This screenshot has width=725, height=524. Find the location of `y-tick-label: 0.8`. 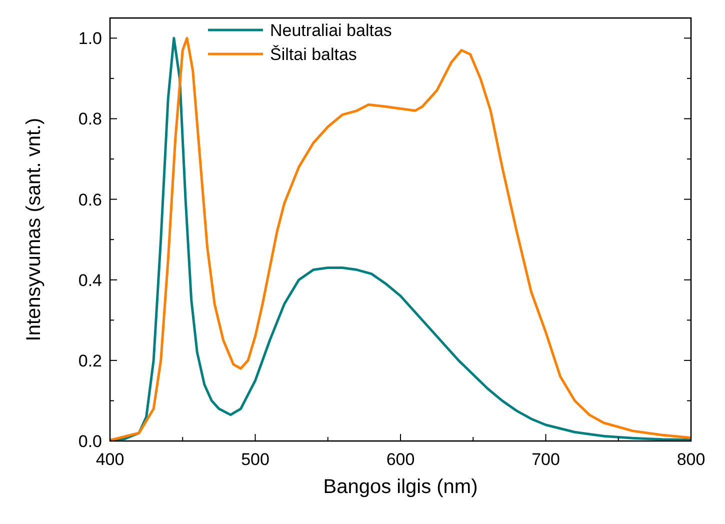

y-tick-label: 0.8 is located at coordinates (90, 119).